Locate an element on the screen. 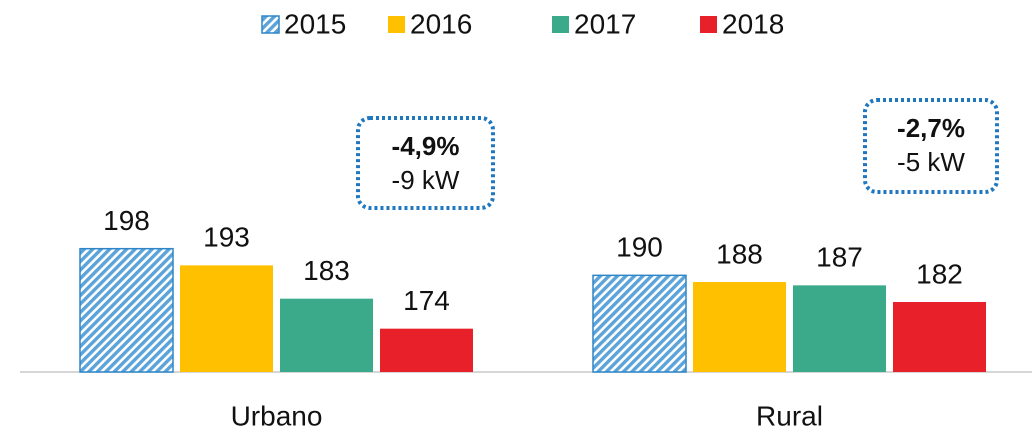 This screenshot has width=1032, height=438. annotation-subtext: -5 kW is located at coordinates (931, 162).